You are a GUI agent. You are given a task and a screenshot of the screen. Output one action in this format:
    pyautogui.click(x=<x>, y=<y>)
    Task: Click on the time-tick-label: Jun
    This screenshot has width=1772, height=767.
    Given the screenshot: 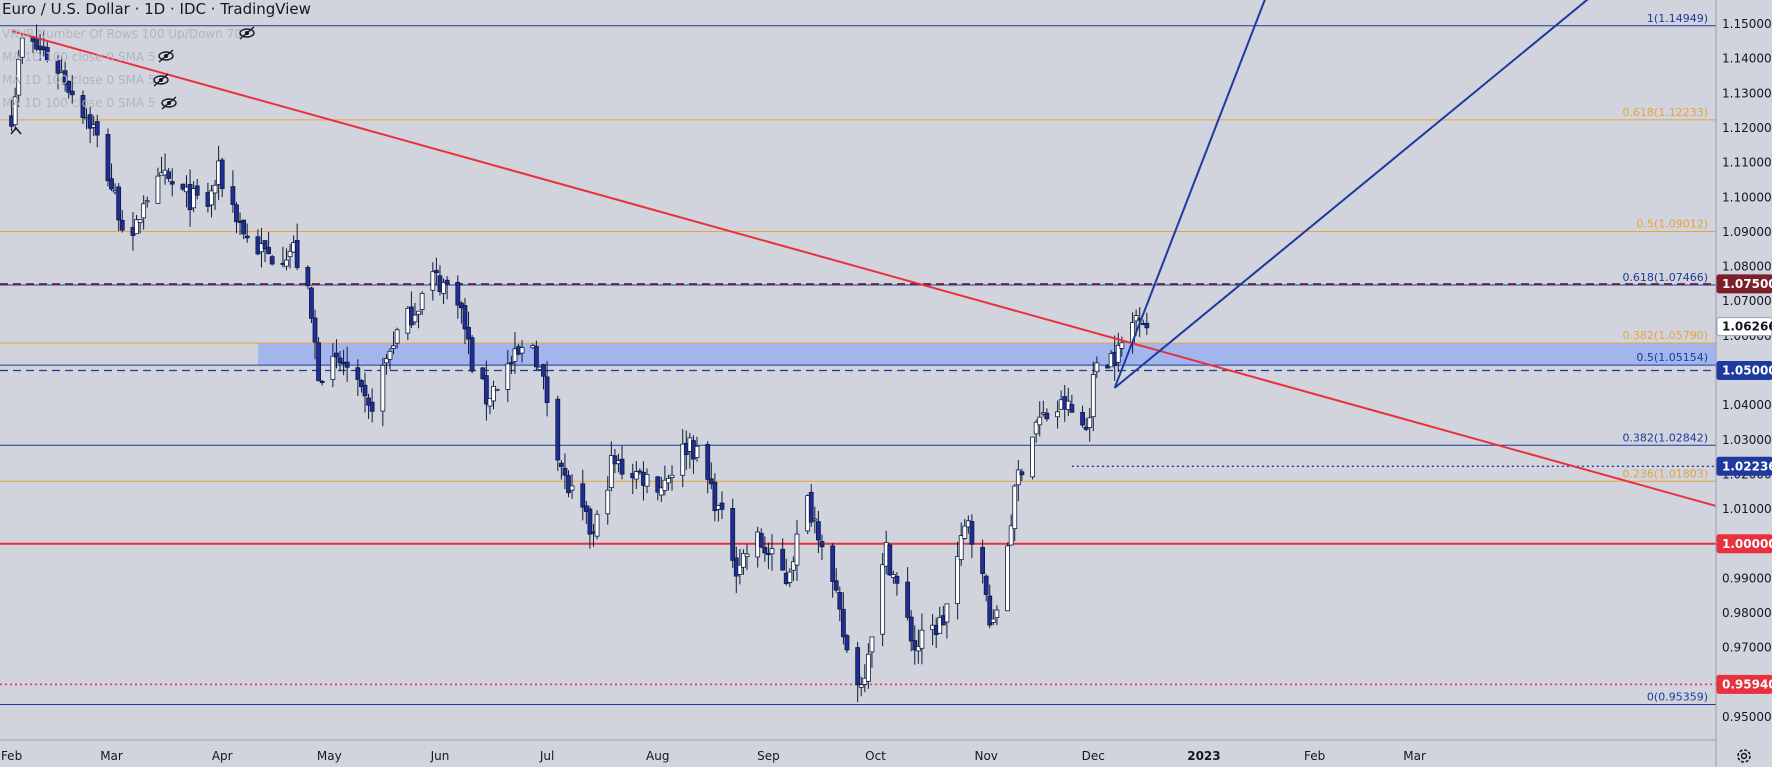 What is the action you would take?
    pyautogui.click(x=440, y=756)
    